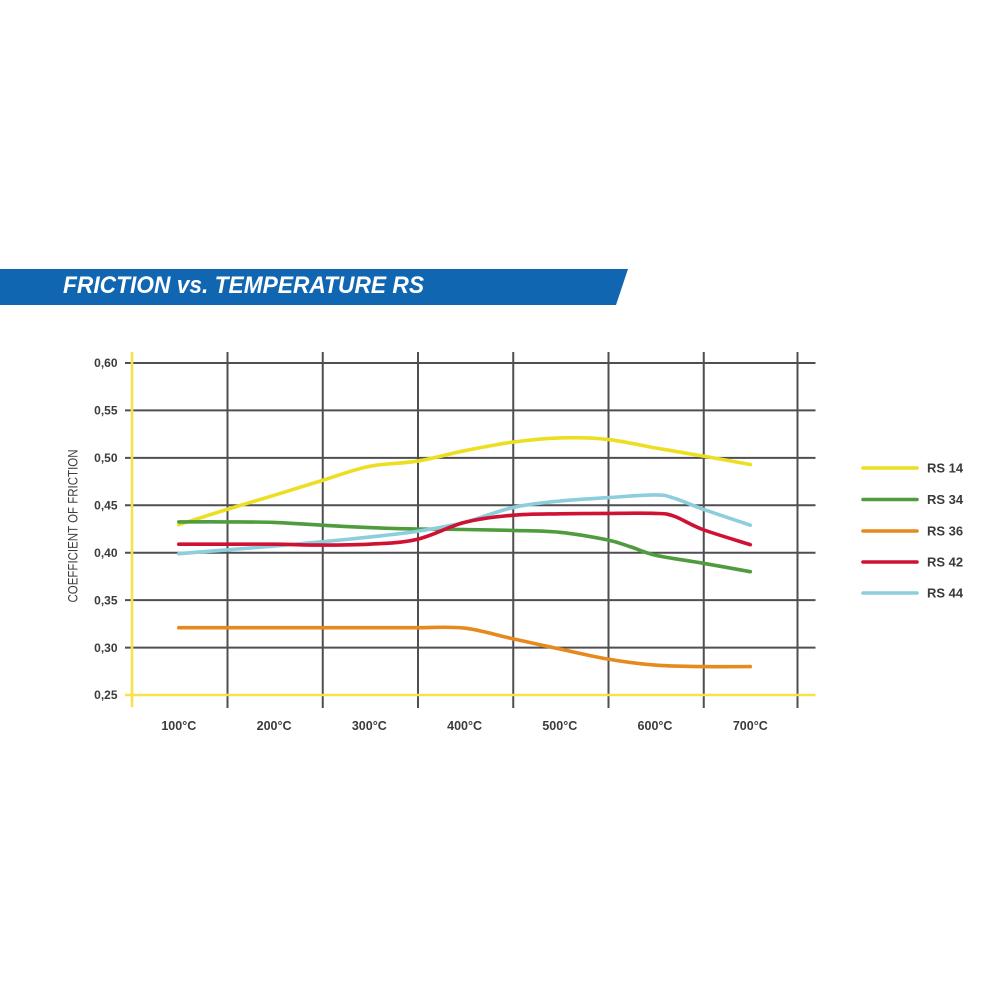 The height and width of the screenshot is (1000, 1000). I want to click on svg-text: RS 14, so click(945, 468).